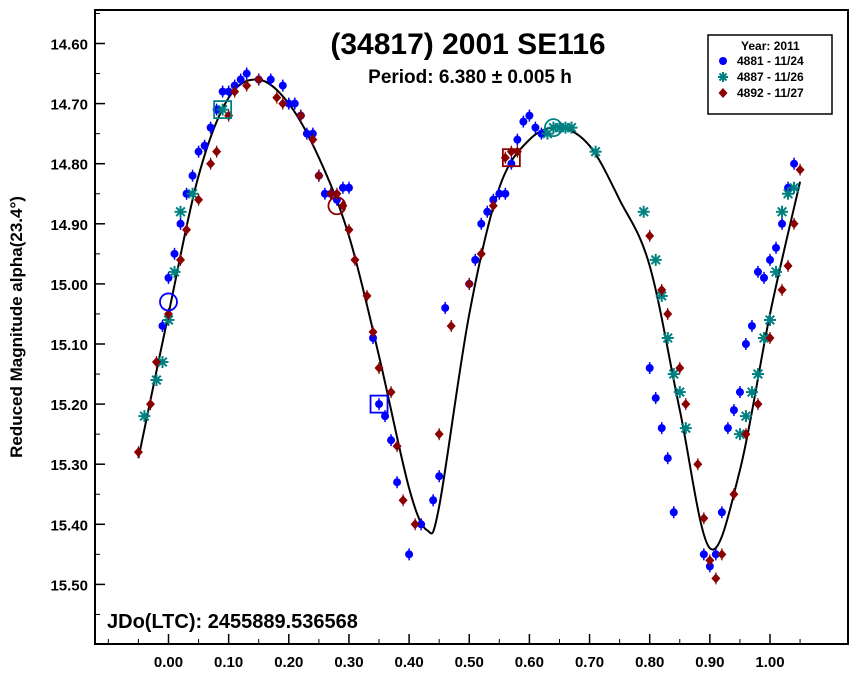 Image resolution: width=861 pixels, height=681 pixels. What do you see at coordinates (69, 225) in the screenshot?
I see `y-tick-label: 14.90` at bounding box center [69, 225].